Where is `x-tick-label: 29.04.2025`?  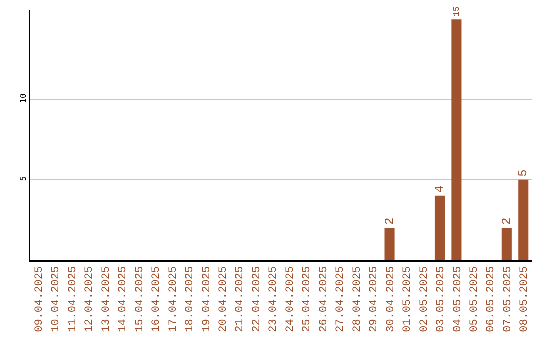
x-tick-label: 29.04.2025 is located at coordinates (374, 299).